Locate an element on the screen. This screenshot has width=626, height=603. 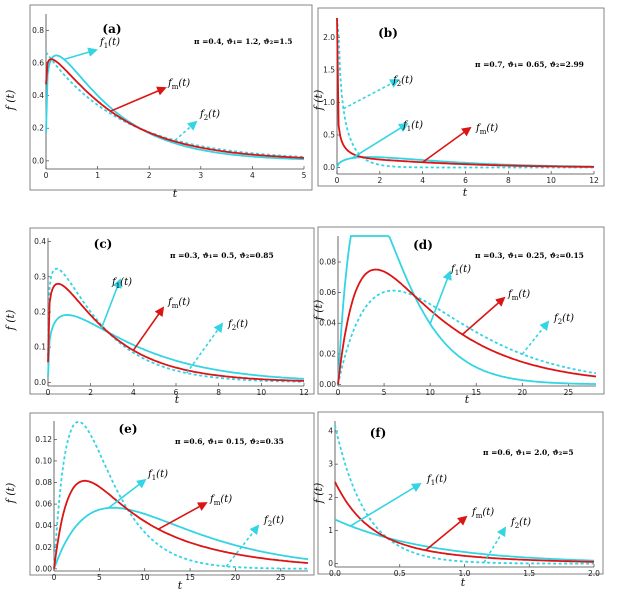
x-tick-label: 1.0 is located at coordinates (465, 573).